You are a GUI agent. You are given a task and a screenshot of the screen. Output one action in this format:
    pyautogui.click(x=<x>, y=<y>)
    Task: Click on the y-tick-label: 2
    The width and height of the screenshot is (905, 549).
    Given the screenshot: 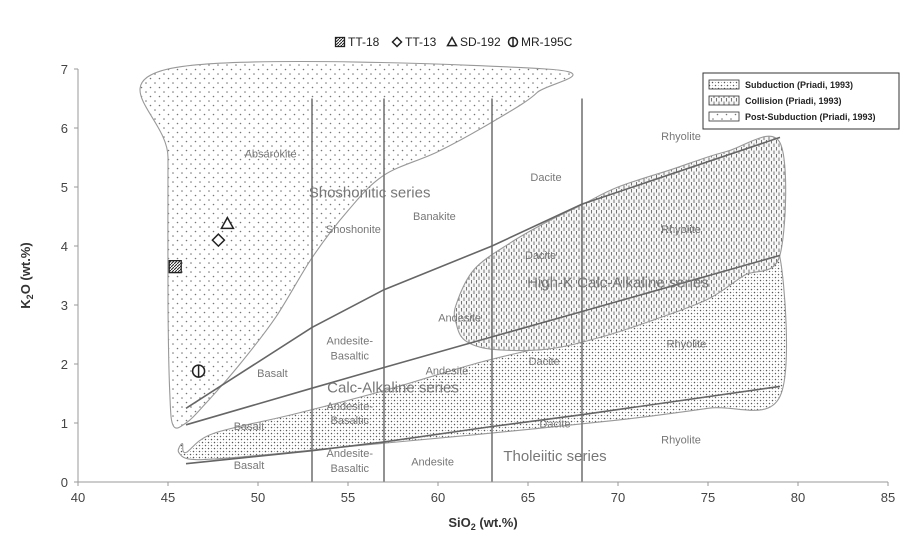 What is the action you would take?
    pyautogui.click(x=64, y=364)
    